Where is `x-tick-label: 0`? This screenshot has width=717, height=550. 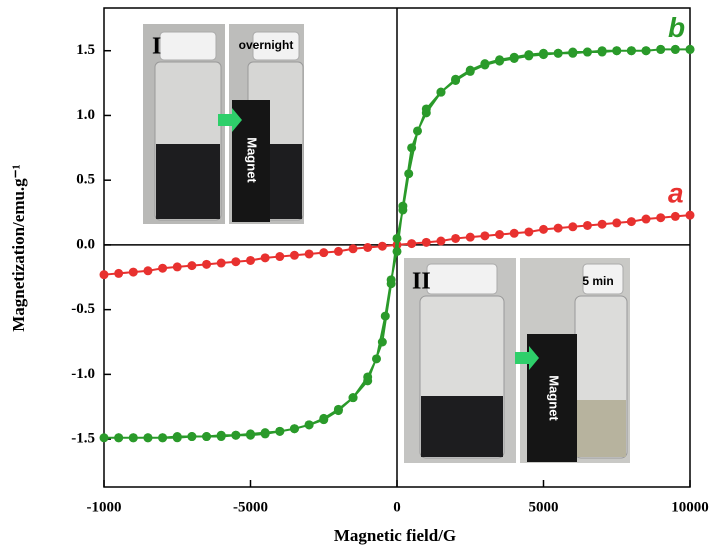 x-tick-label: 0 is located at coordinates (397, 507).